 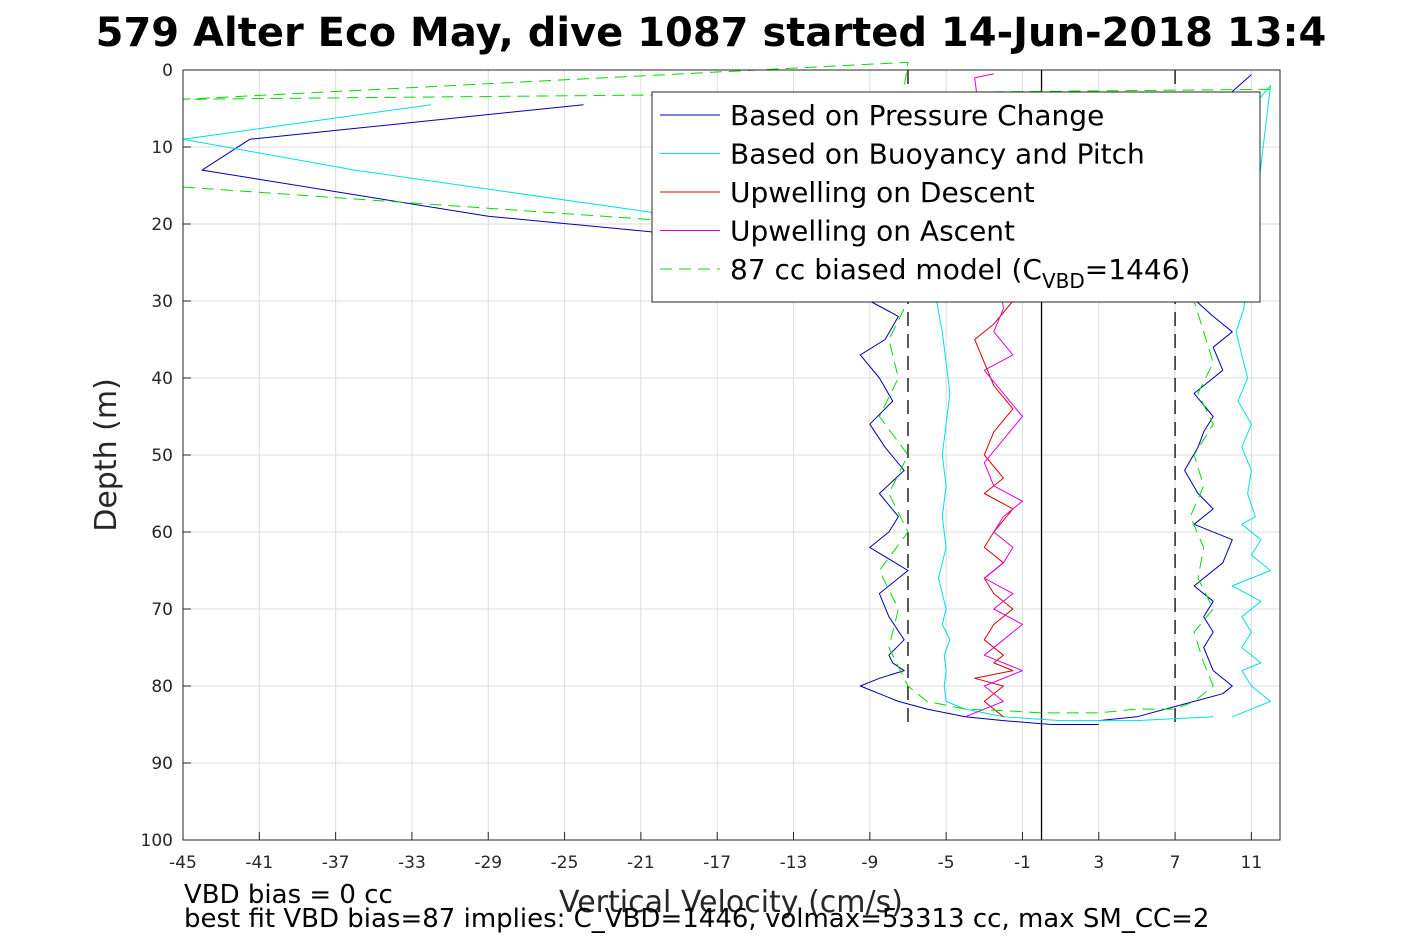 I want to click on y-tick-label: 60, so click(x=162, y=533).